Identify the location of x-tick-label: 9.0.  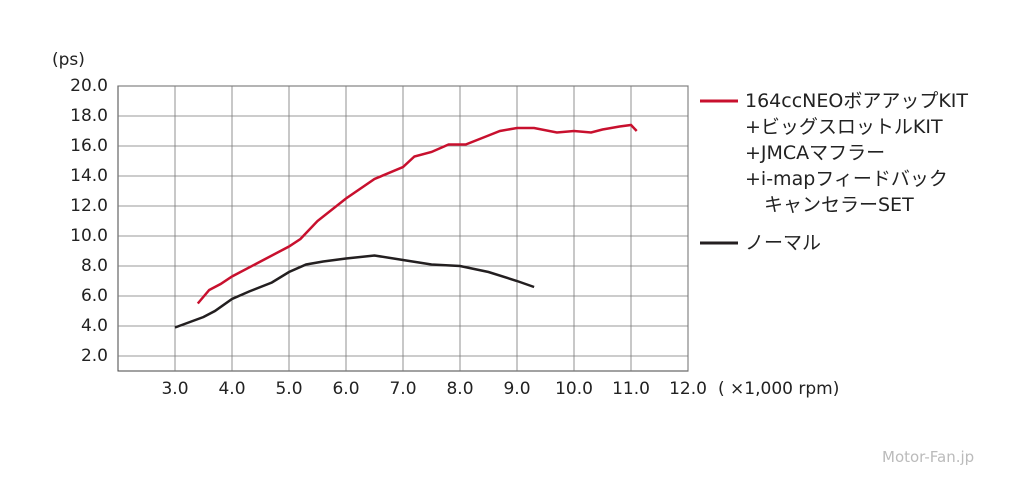
(516, 389).